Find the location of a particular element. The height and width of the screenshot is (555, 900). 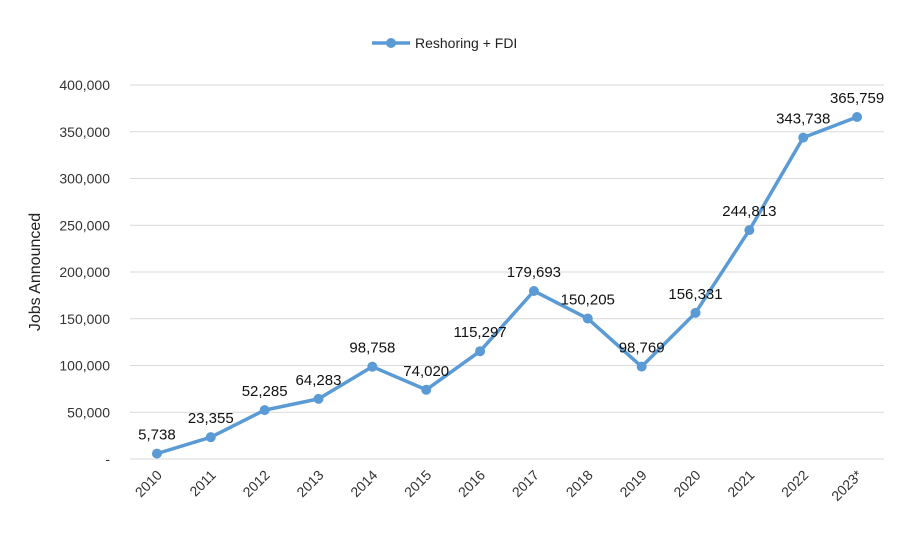

x-tick-label: 2011 is located at coordinates (202, 483).